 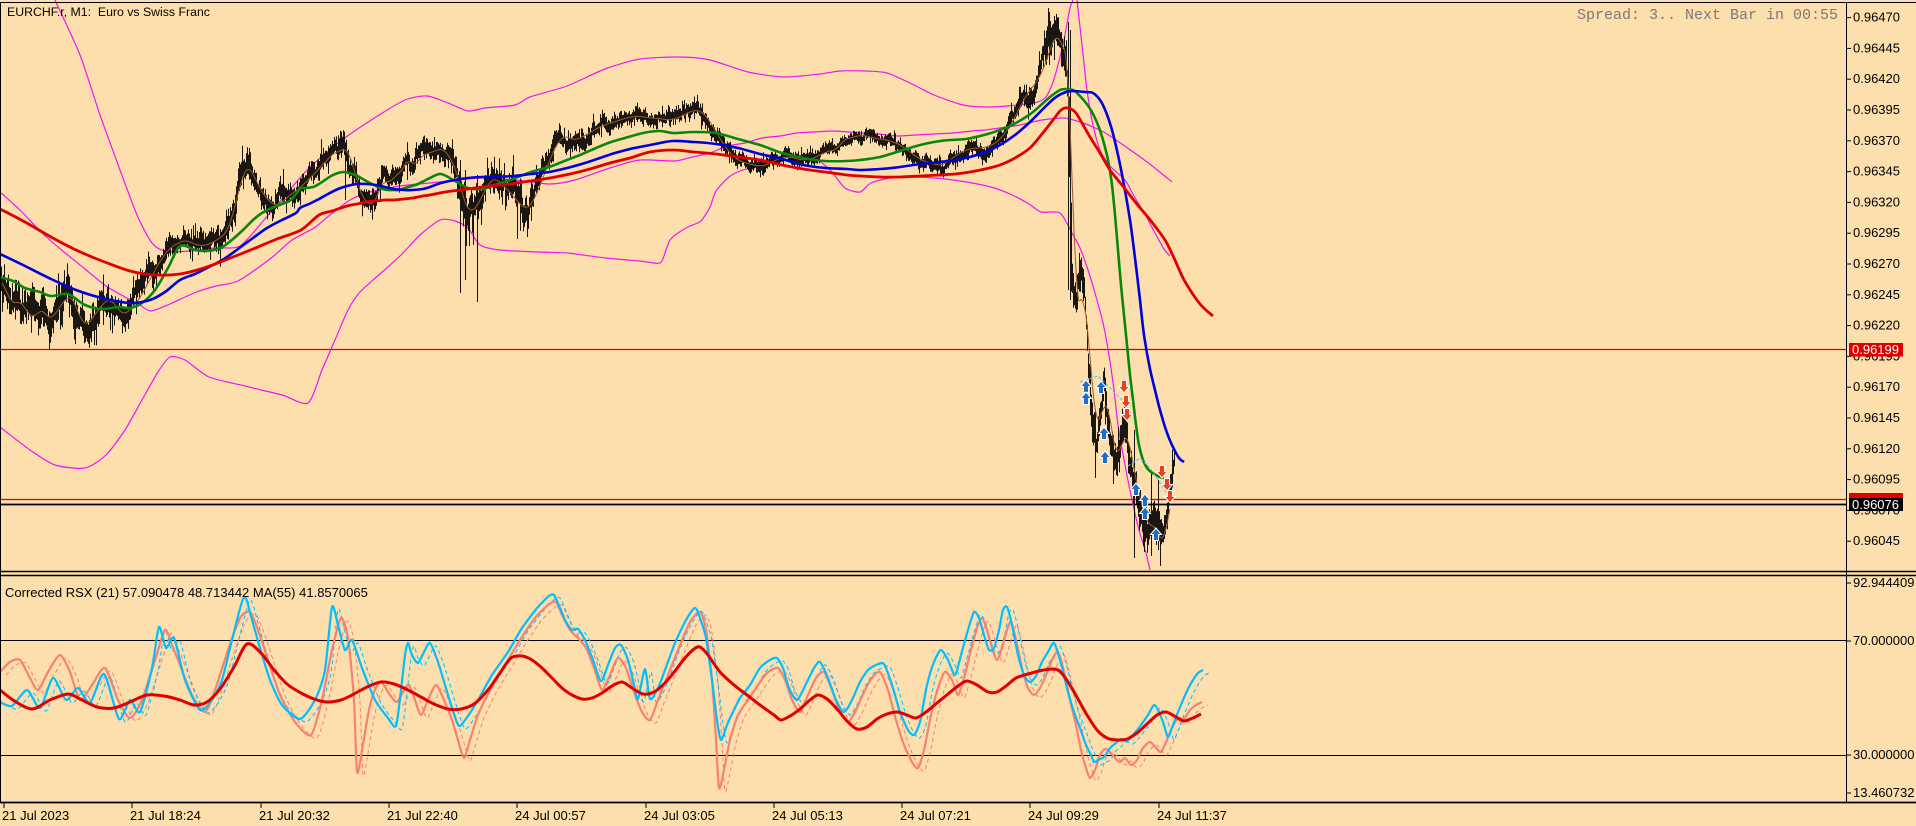 I want to click on svg-text: 0.96395, so click(x=1876, y=109).